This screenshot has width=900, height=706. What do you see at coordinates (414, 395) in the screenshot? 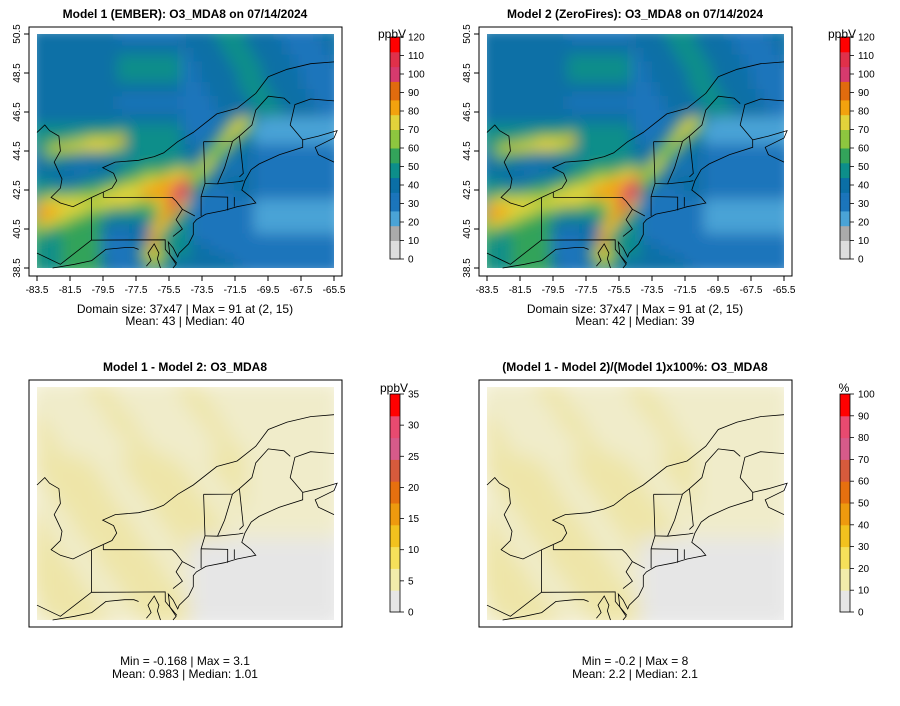
I see `colorbar-tick-label: 35` at bounding box center [414, 395].